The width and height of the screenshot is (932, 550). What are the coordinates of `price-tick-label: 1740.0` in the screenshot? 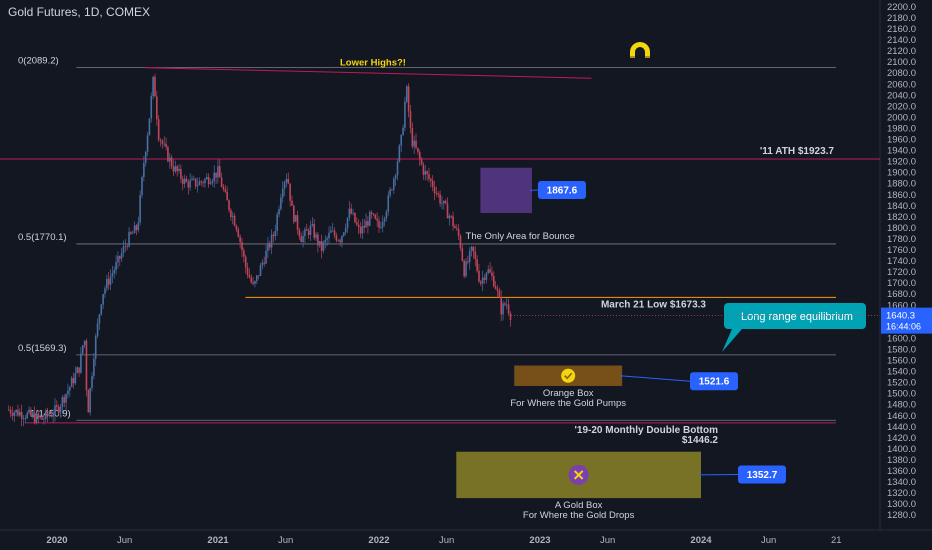 It's located at (901, 261).